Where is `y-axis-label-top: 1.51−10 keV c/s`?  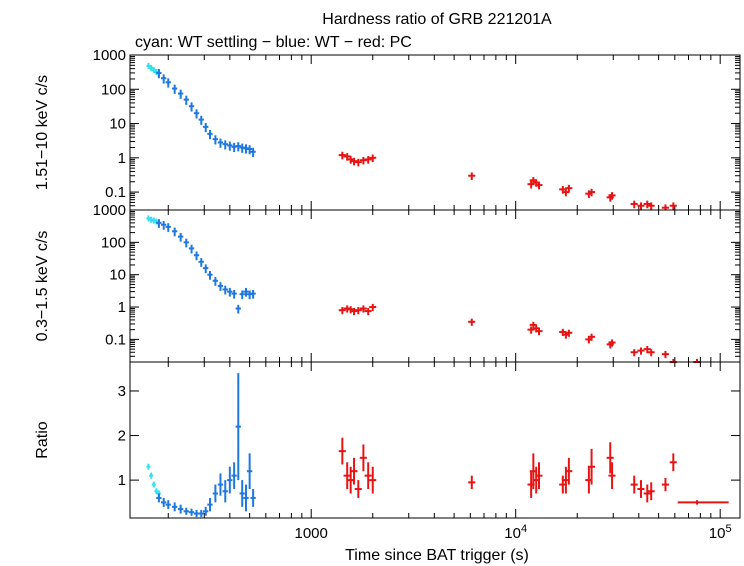 y-axis-label-top: 1.51−10 keV c/s is located at coordinates (42, 132).